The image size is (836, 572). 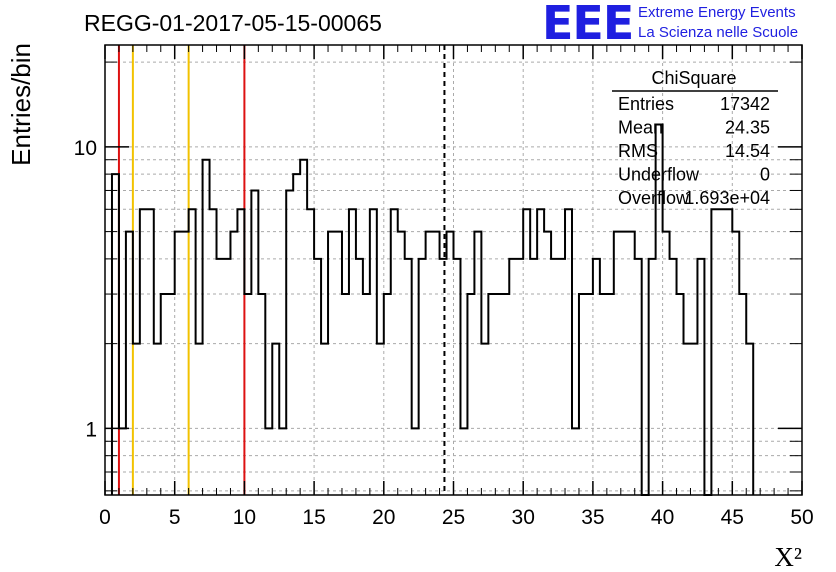 I want to click on x-tick-label: 0, so click(x=105, y=517).